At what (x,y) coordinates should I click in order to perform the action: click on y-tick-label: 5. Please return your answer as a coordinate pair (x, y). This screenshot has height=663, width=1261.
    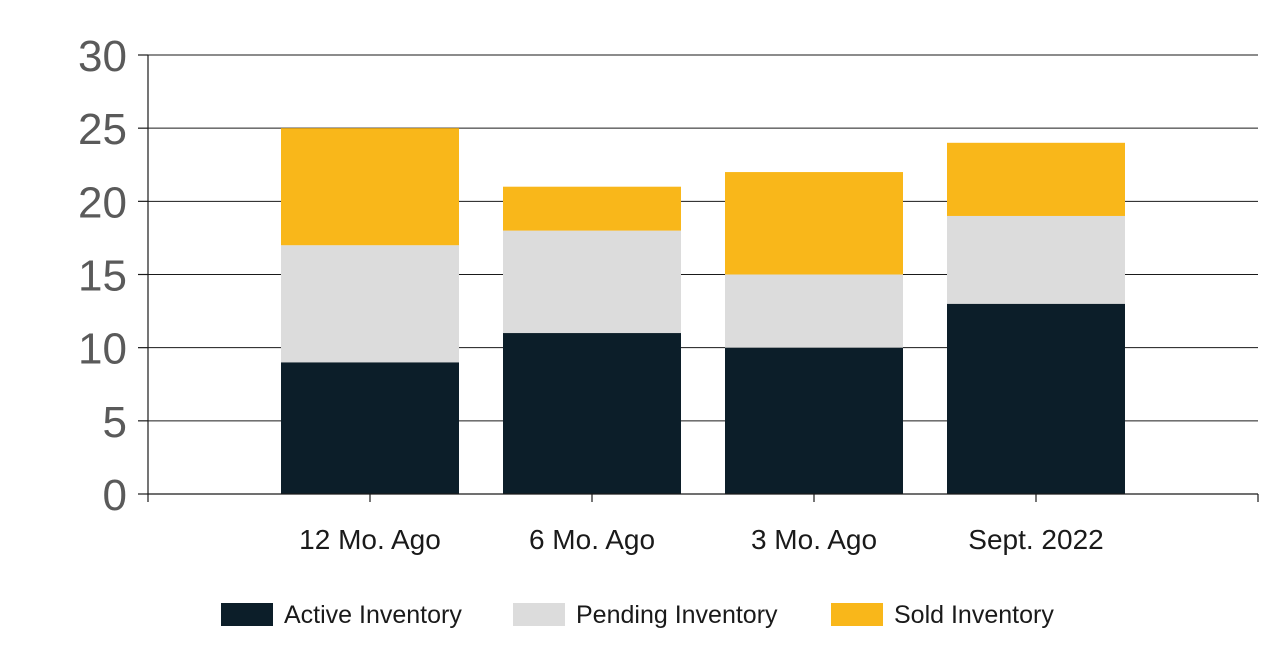
    Looking at the image, I should click on (115, 422).